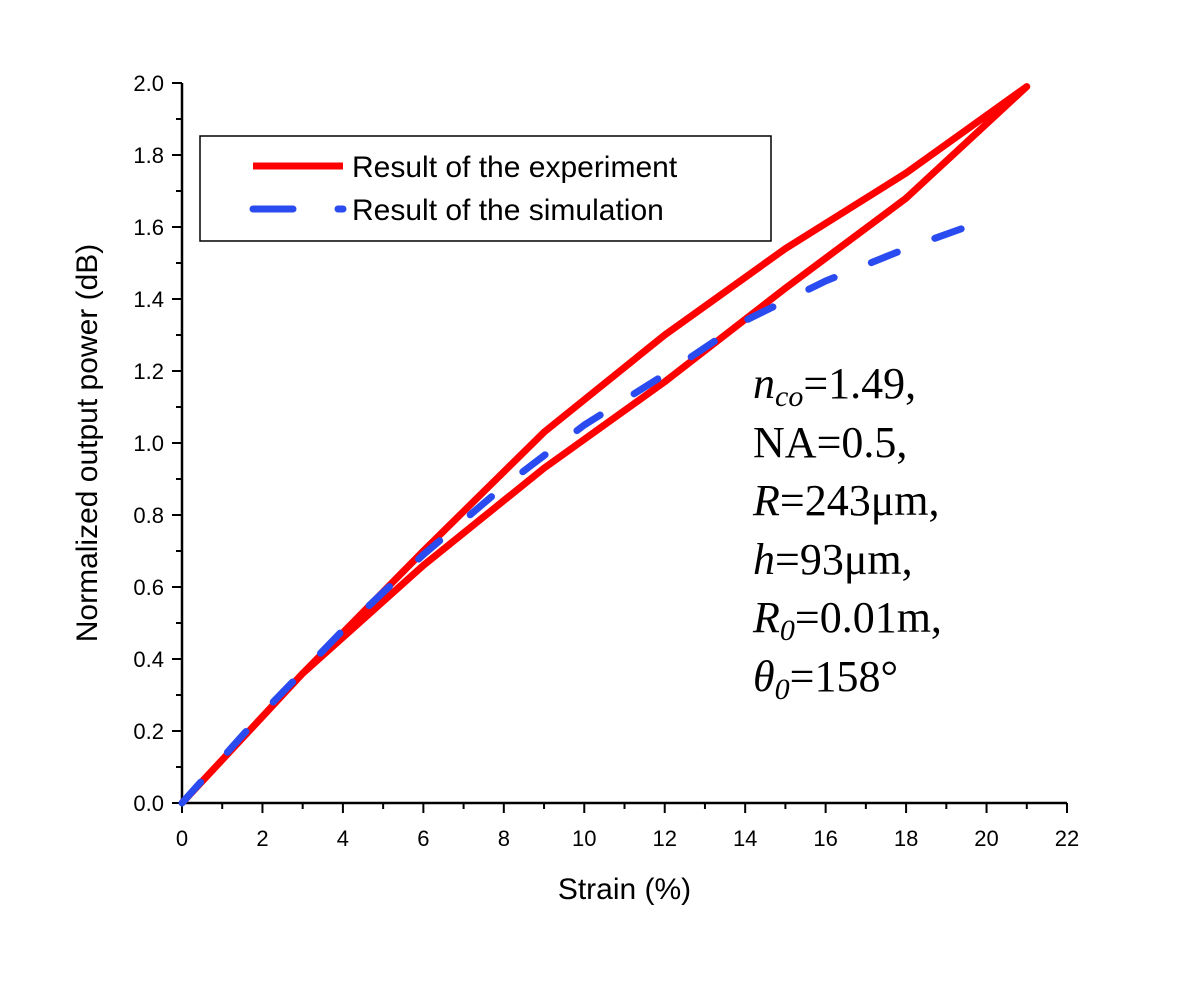  I want to click on y-tick-label: 0.4, so click(148, 659).